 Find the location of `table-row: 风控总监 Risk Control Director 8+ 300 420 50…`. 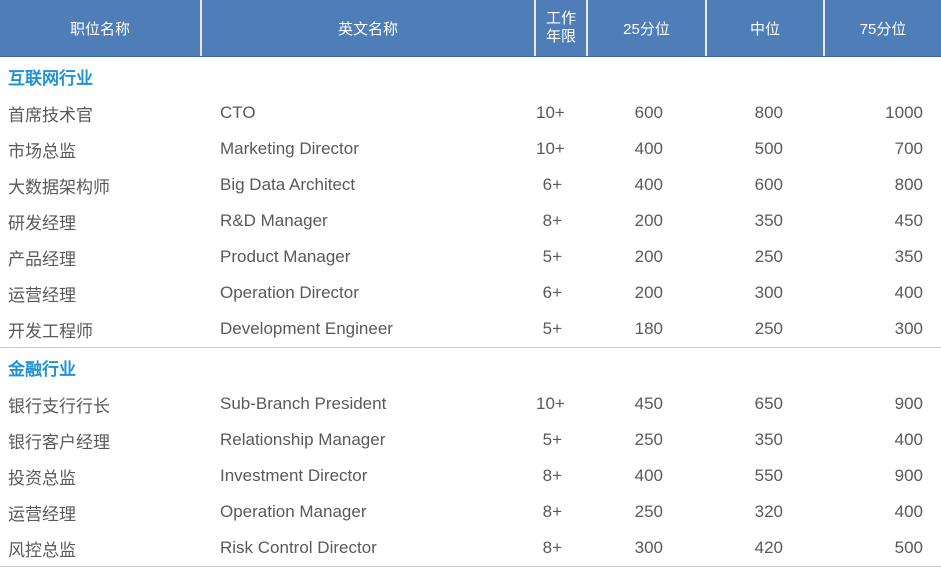

table-row: 风控总监 Risk Control Director 8+ 300 420 50… is located at coordinates (470, 548).